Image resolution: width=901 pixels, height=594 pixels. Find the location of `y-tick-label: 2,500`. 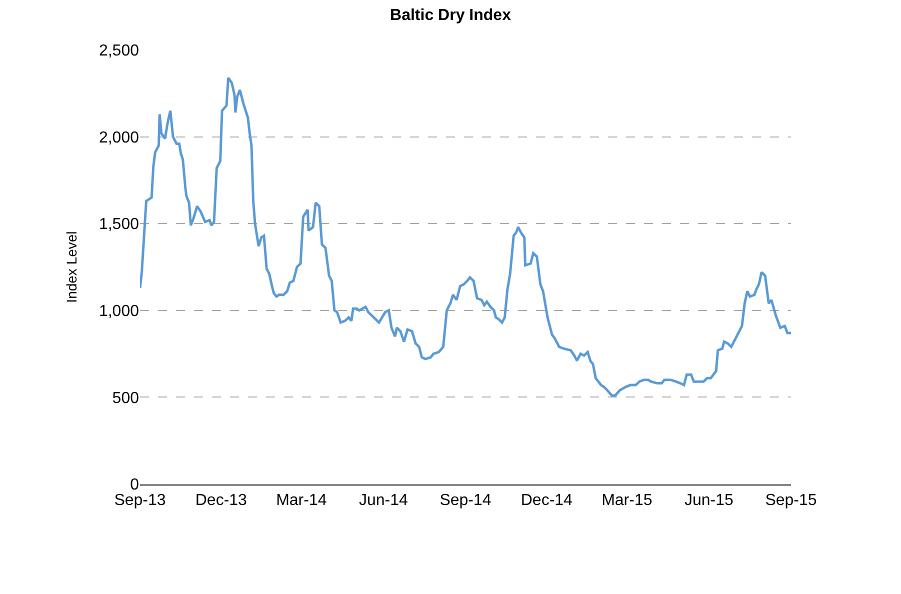

y-tick-label: 2,500 is located at coordinates (119, 51).